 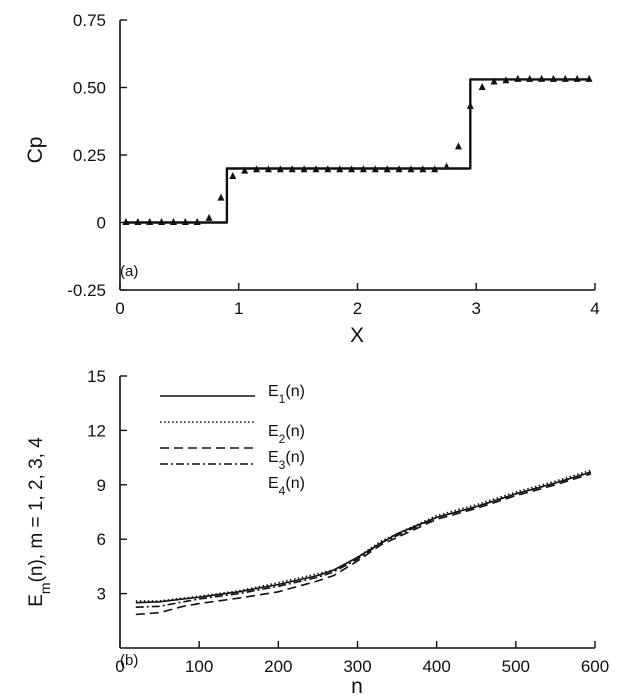 I want to click on panel-b-series-line-e1n, so click(x=363, y=537).